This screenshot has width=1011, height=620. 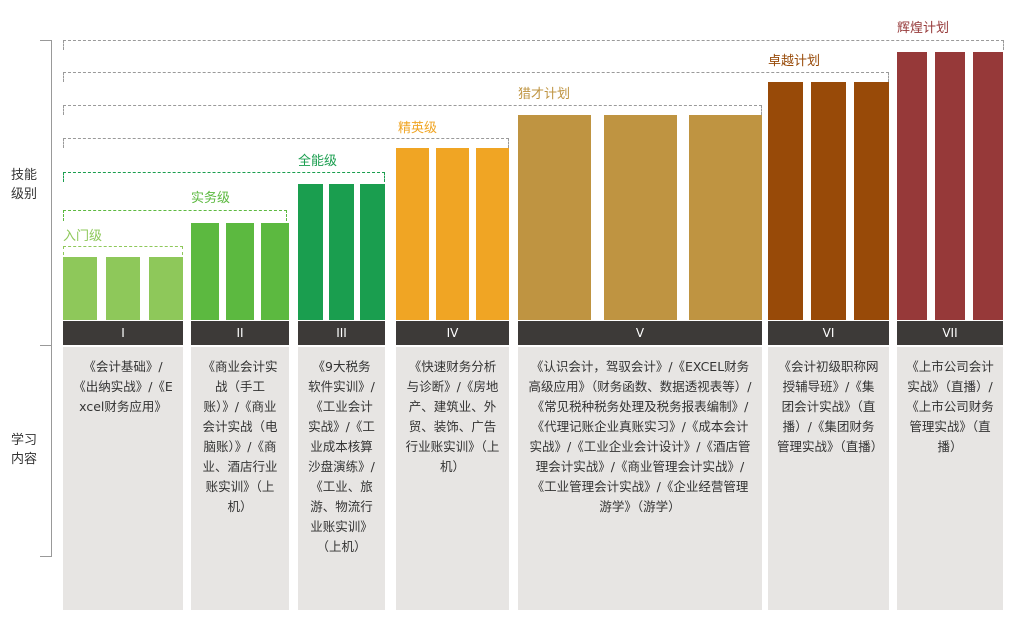 I want to click on level-bracket-brilliant, so click(x=533, y=45).